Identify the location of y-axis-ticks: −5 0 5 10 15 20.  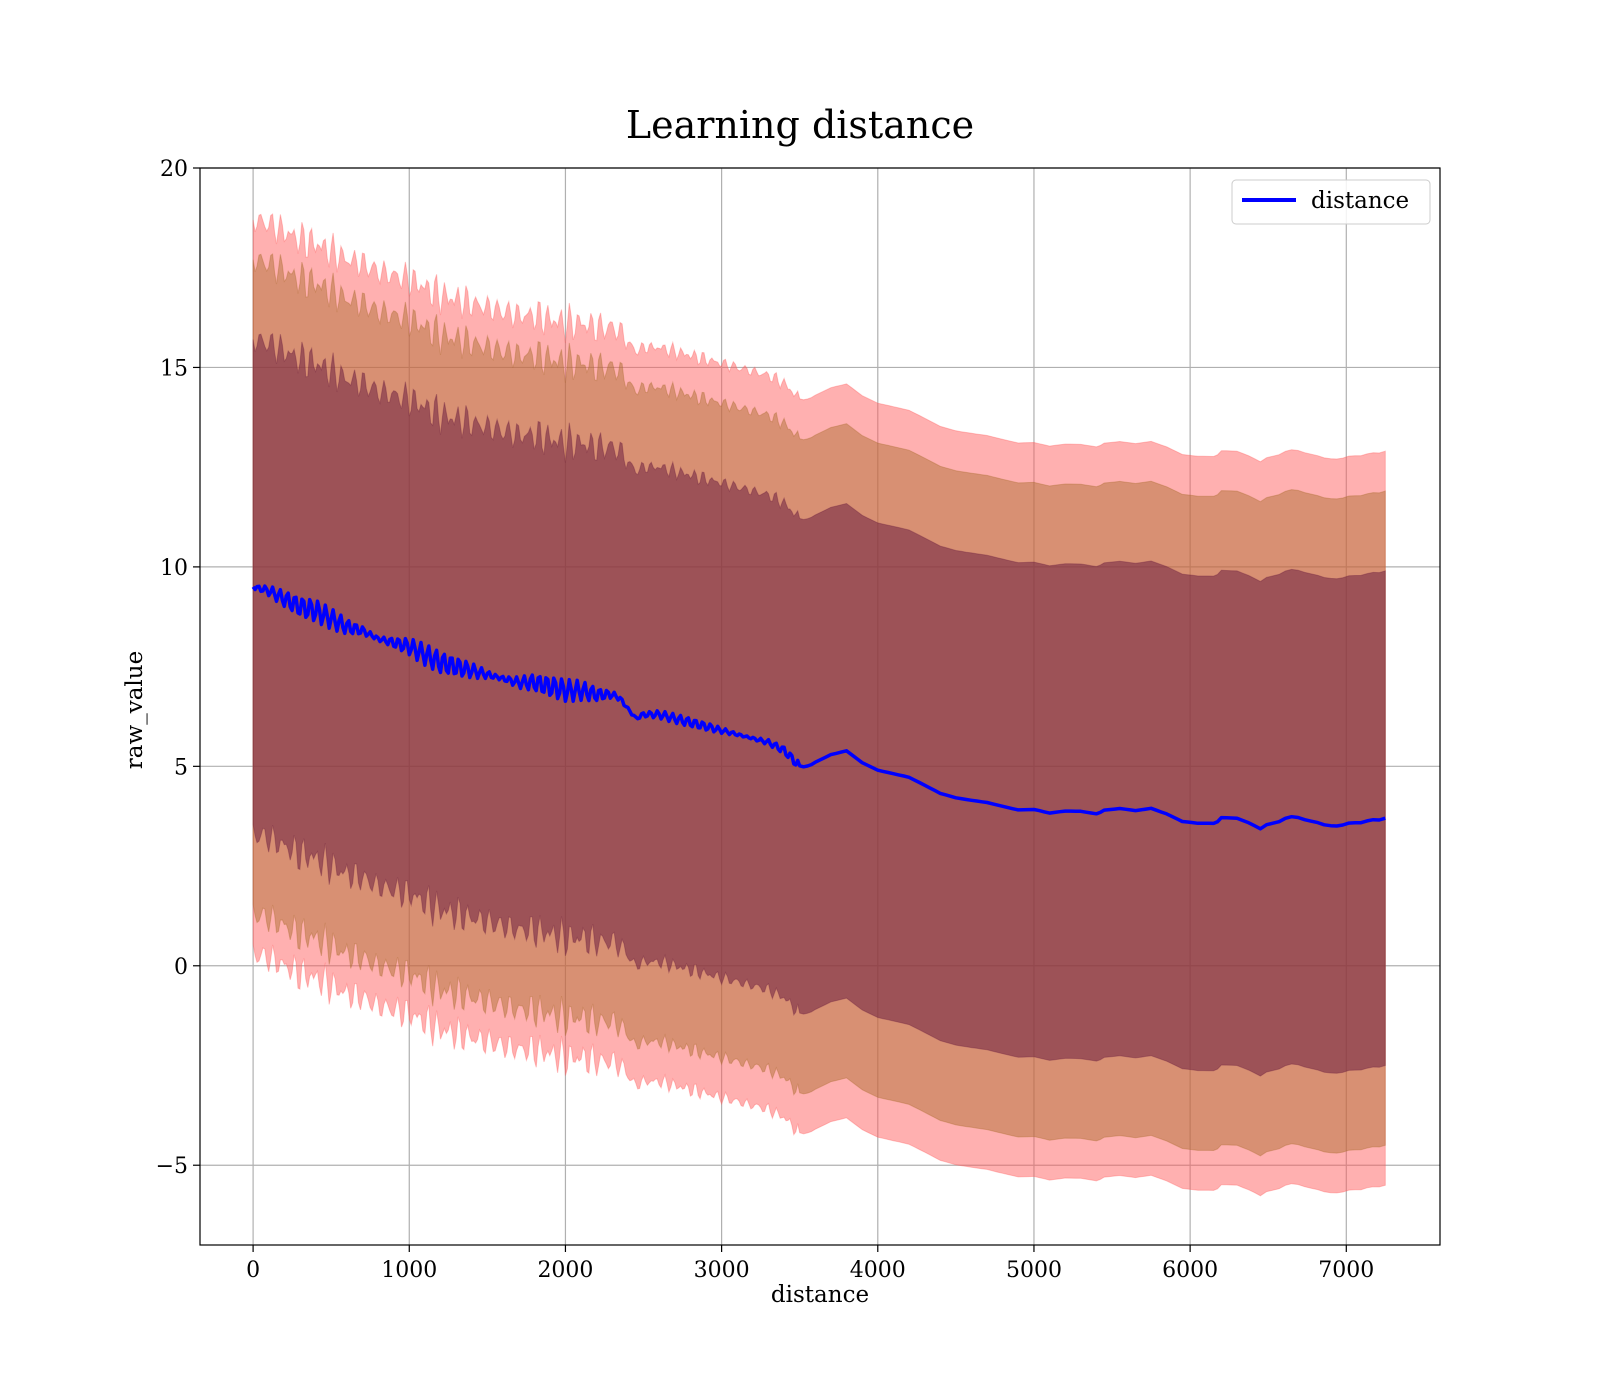
(178, 668).